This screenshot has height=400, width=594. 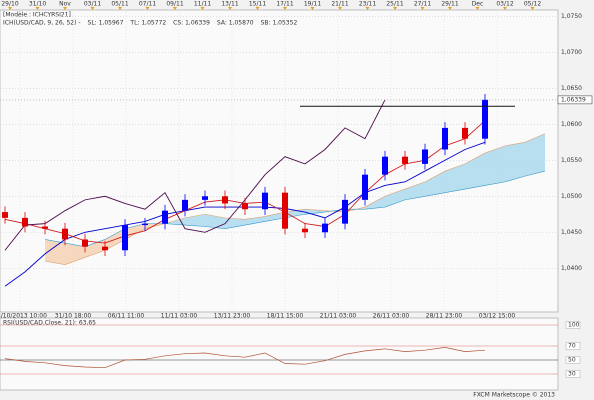 What do you see at coordinates (478, 4) in the screenshot?
I see `top-date: Dec` at bounding box center [478, 4].